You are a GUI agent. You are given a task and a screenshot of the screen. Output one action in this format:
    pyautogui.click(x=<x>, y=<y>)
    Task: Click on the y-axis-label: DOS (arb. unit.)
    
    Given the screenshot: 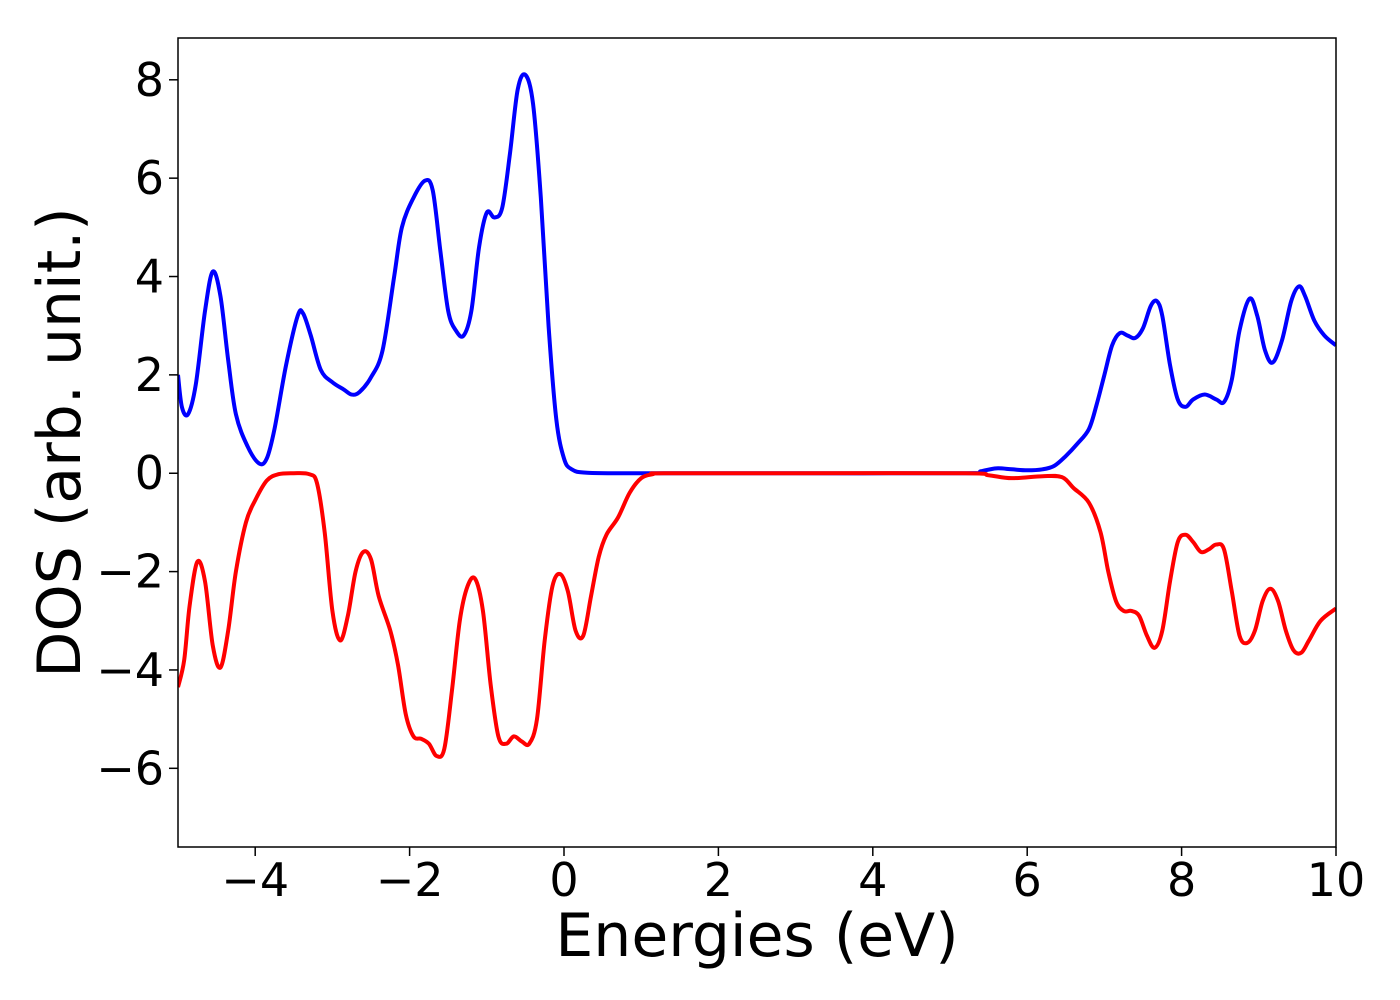 What is the action you would take?
    pyautogui.click(x=60, y=442)
    